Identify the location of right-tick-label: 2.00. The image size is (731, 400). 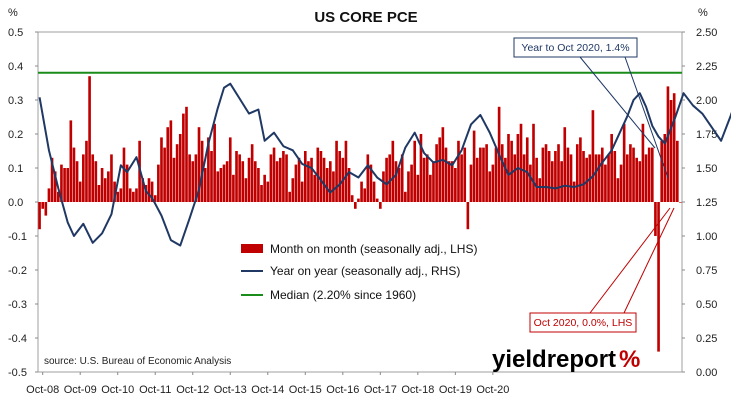
(706, 101).